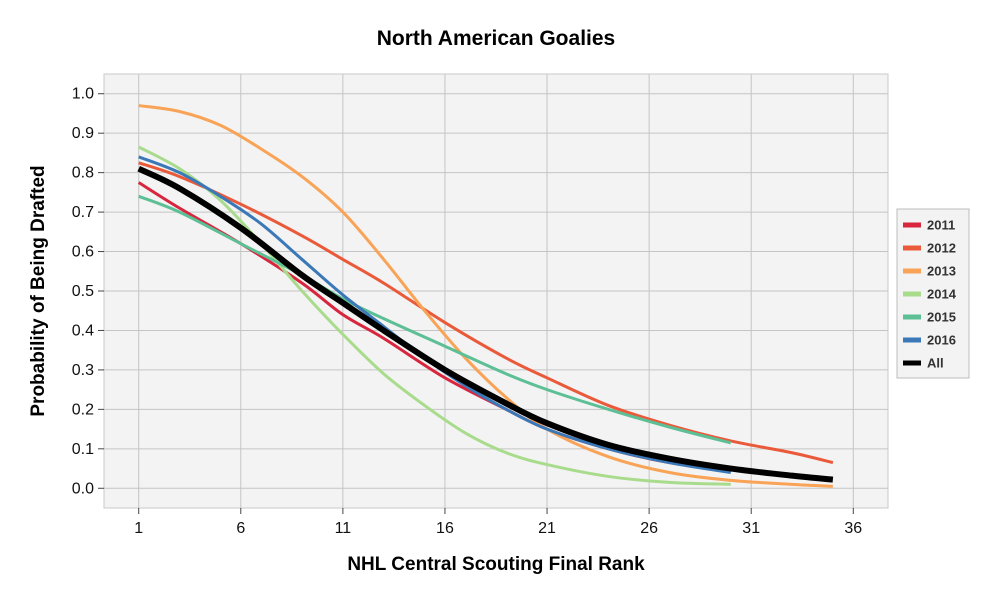 The image size is (1000, 600). What do you see at coordinates (935, 363) in the screenshot?
I see `legend-label: All` at bounding box center [935, 363].